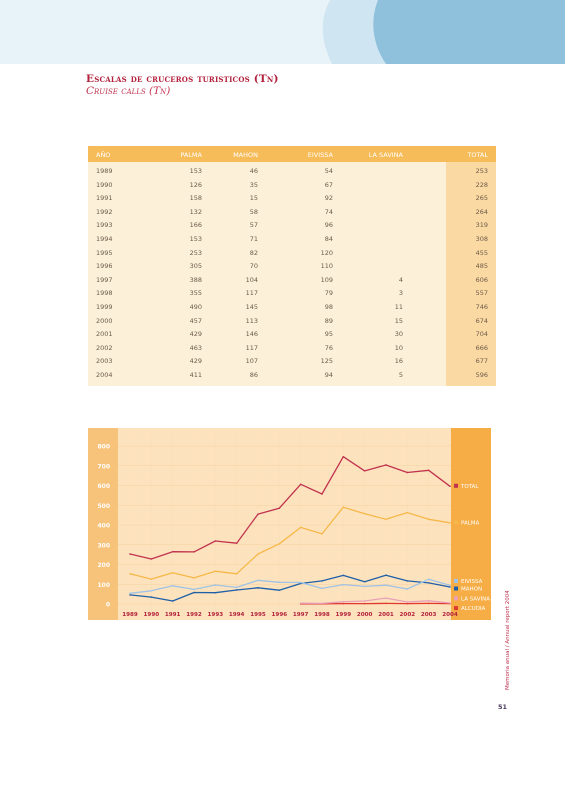 The width and height of the screenshot is (565, 800). I want to click on x-tick-label: 1995, so click(258, 615).